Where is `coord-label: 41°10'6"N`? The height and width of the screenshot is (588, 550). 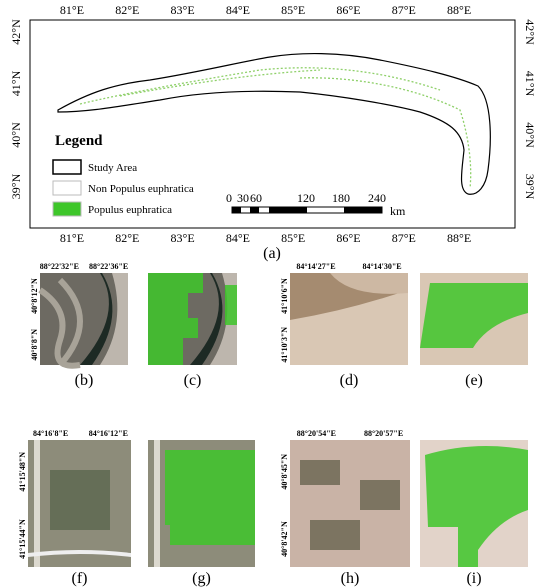 coord-label: 41°10'6"N is located at coordinates (284, 296).